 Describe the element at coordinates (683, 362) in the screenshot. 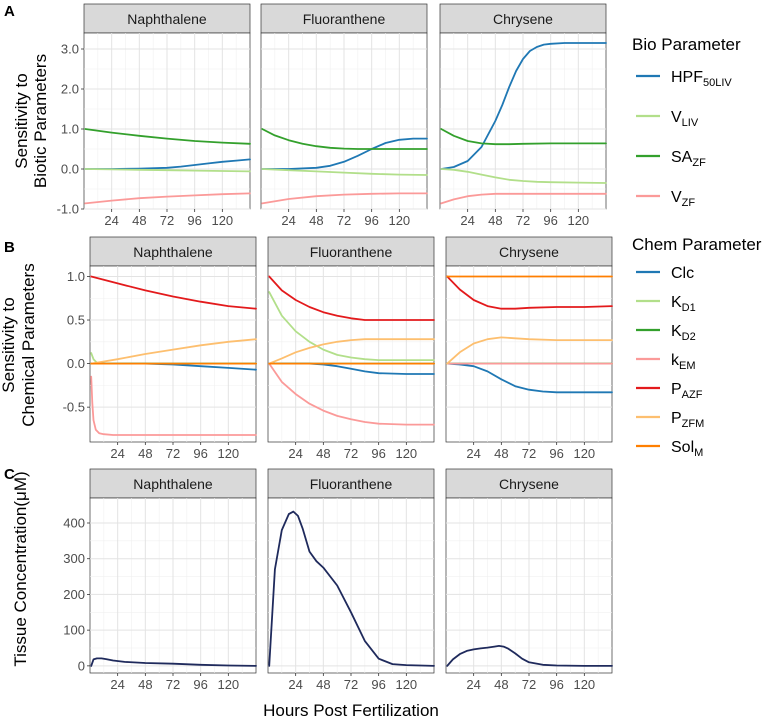

I see `legend-label-kem: kEM` at that location.